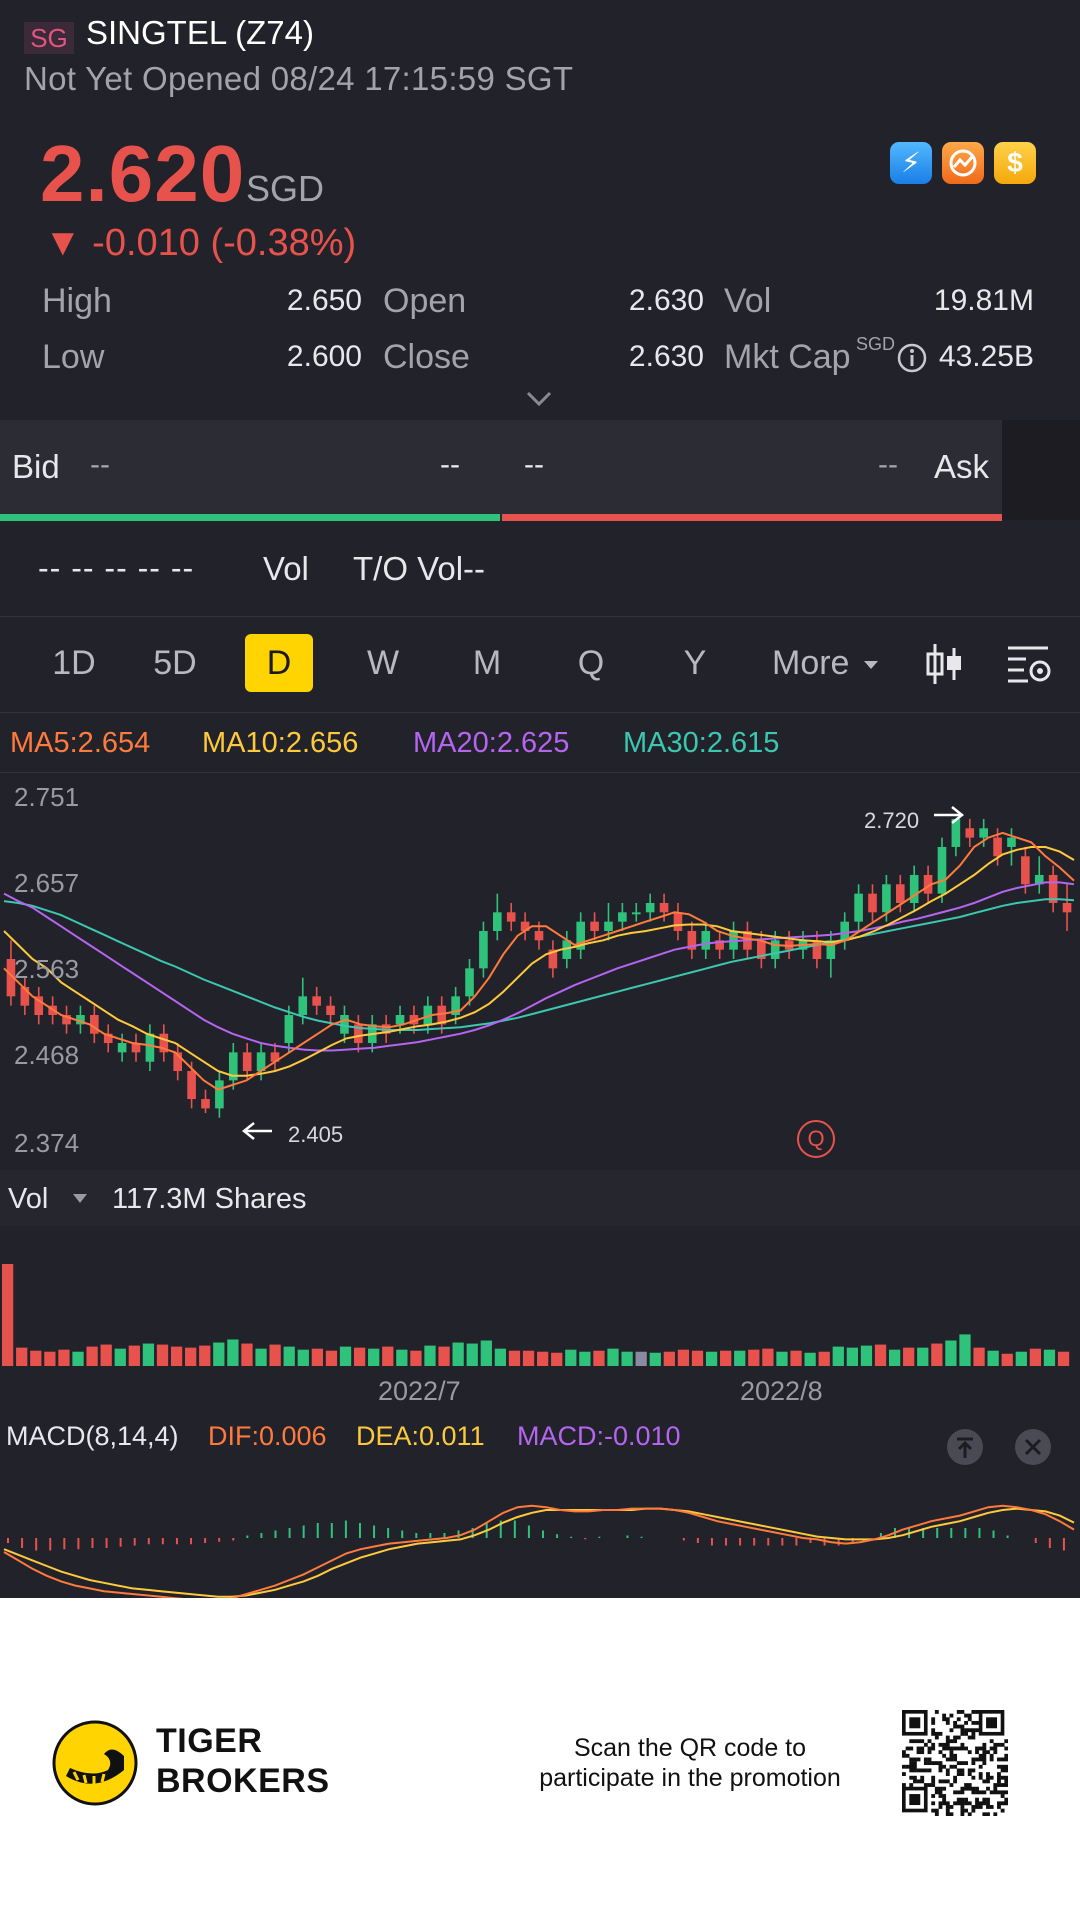 The width and height of the screenshot is (1080, 1930). Describe the element at coordinates (487, 663) in the screenshot. I see `tab-m: M` at that location.